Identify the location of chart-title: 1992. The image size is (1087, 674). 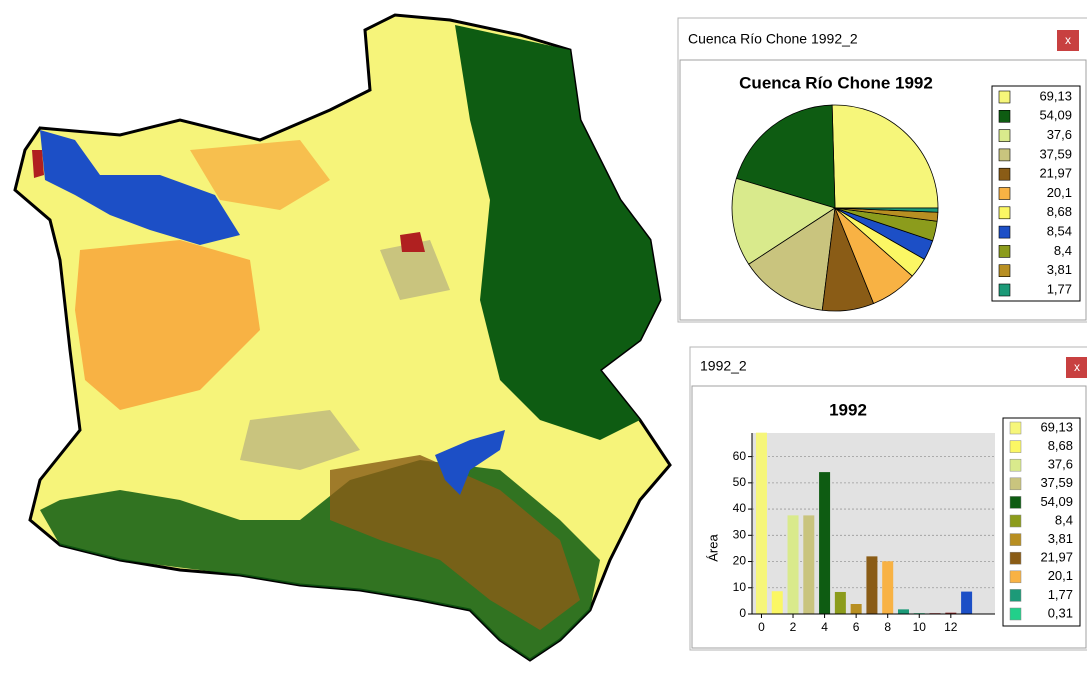
(848, 409).